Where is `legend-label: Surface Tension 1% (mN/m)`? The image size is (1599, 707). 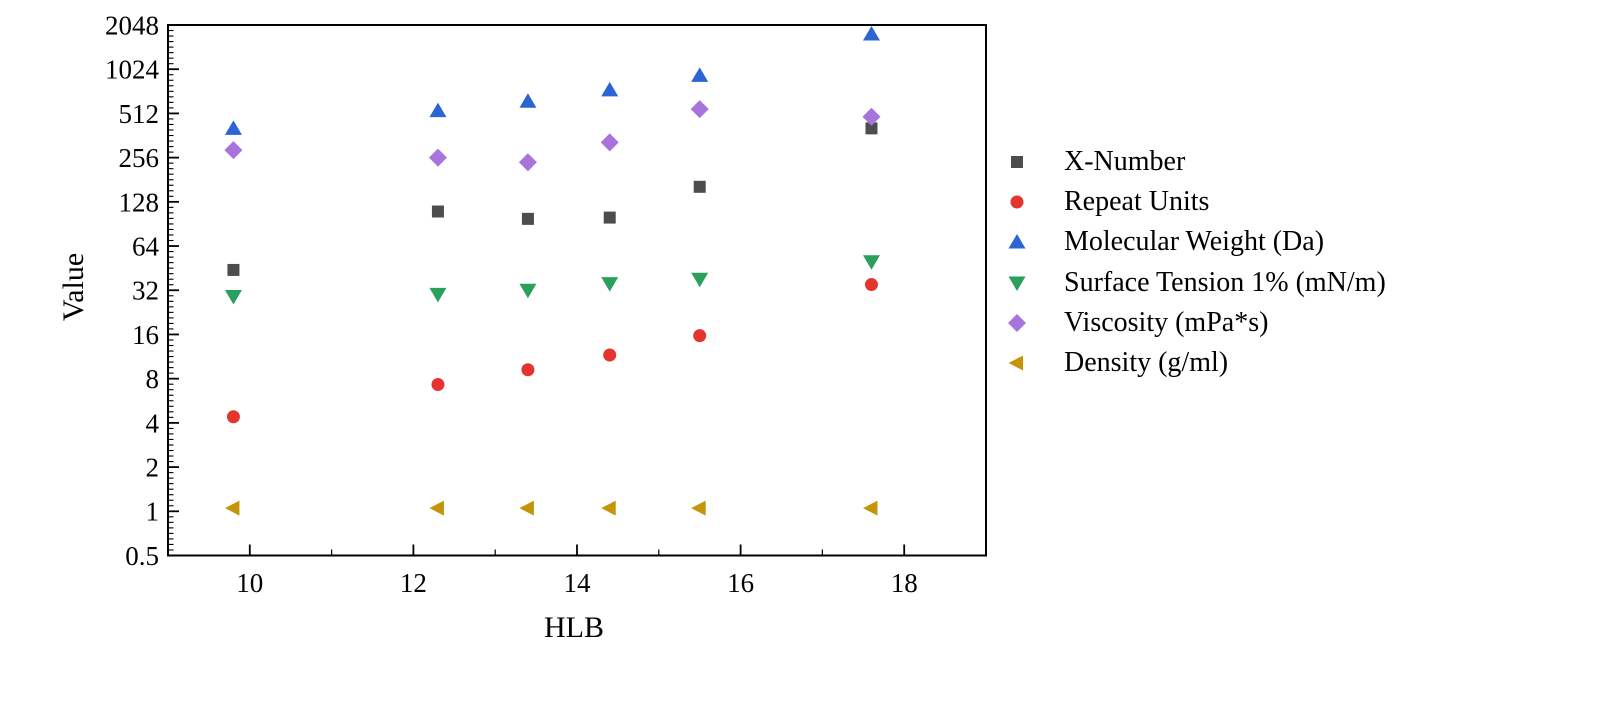 legend-label: Surface Tension 1% (mN/m) is located at coordinates (1225, 282).